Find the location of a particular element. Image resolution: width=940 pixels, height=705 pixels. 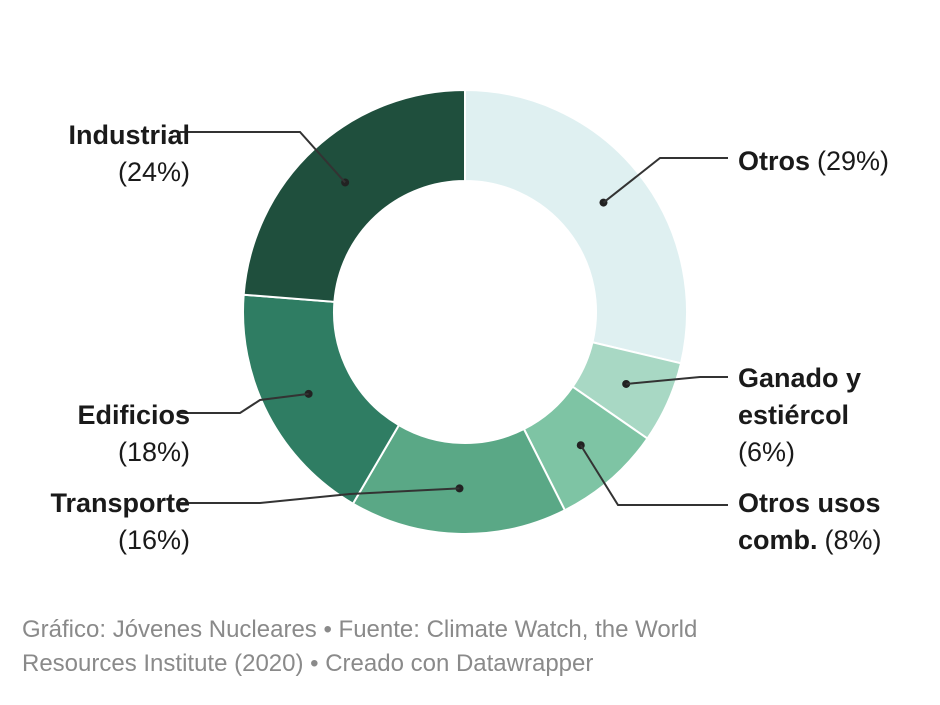

leader-otros-usos-comb is located at coordinates (653, 475).